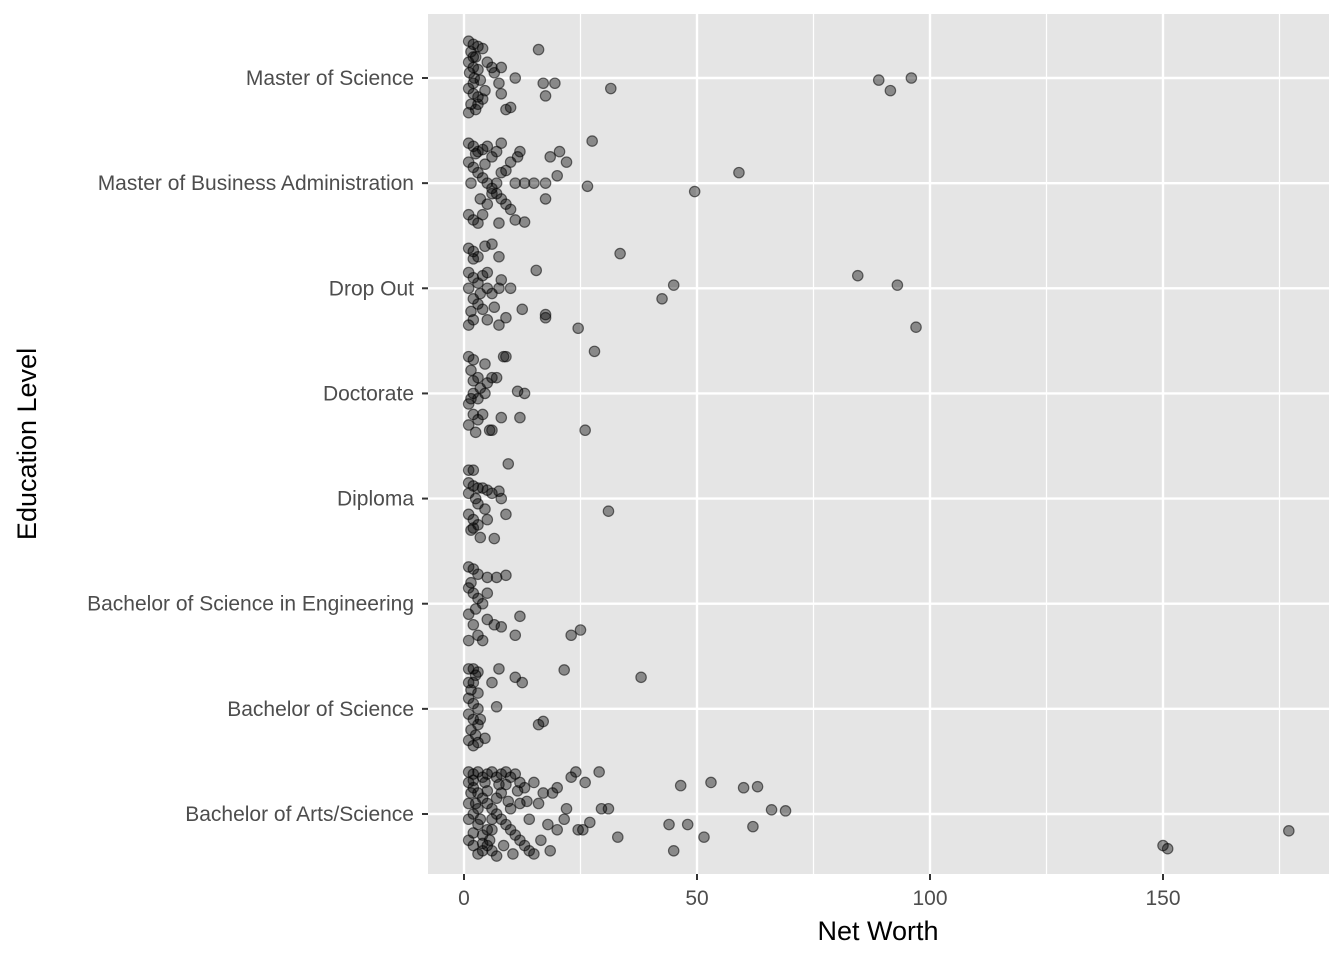 The image size is (1344, 960). What do you see at coordinates (375, 499) in the screenshot?
I see `y-tick-label: Diploma` at bounding box center [375, 499].